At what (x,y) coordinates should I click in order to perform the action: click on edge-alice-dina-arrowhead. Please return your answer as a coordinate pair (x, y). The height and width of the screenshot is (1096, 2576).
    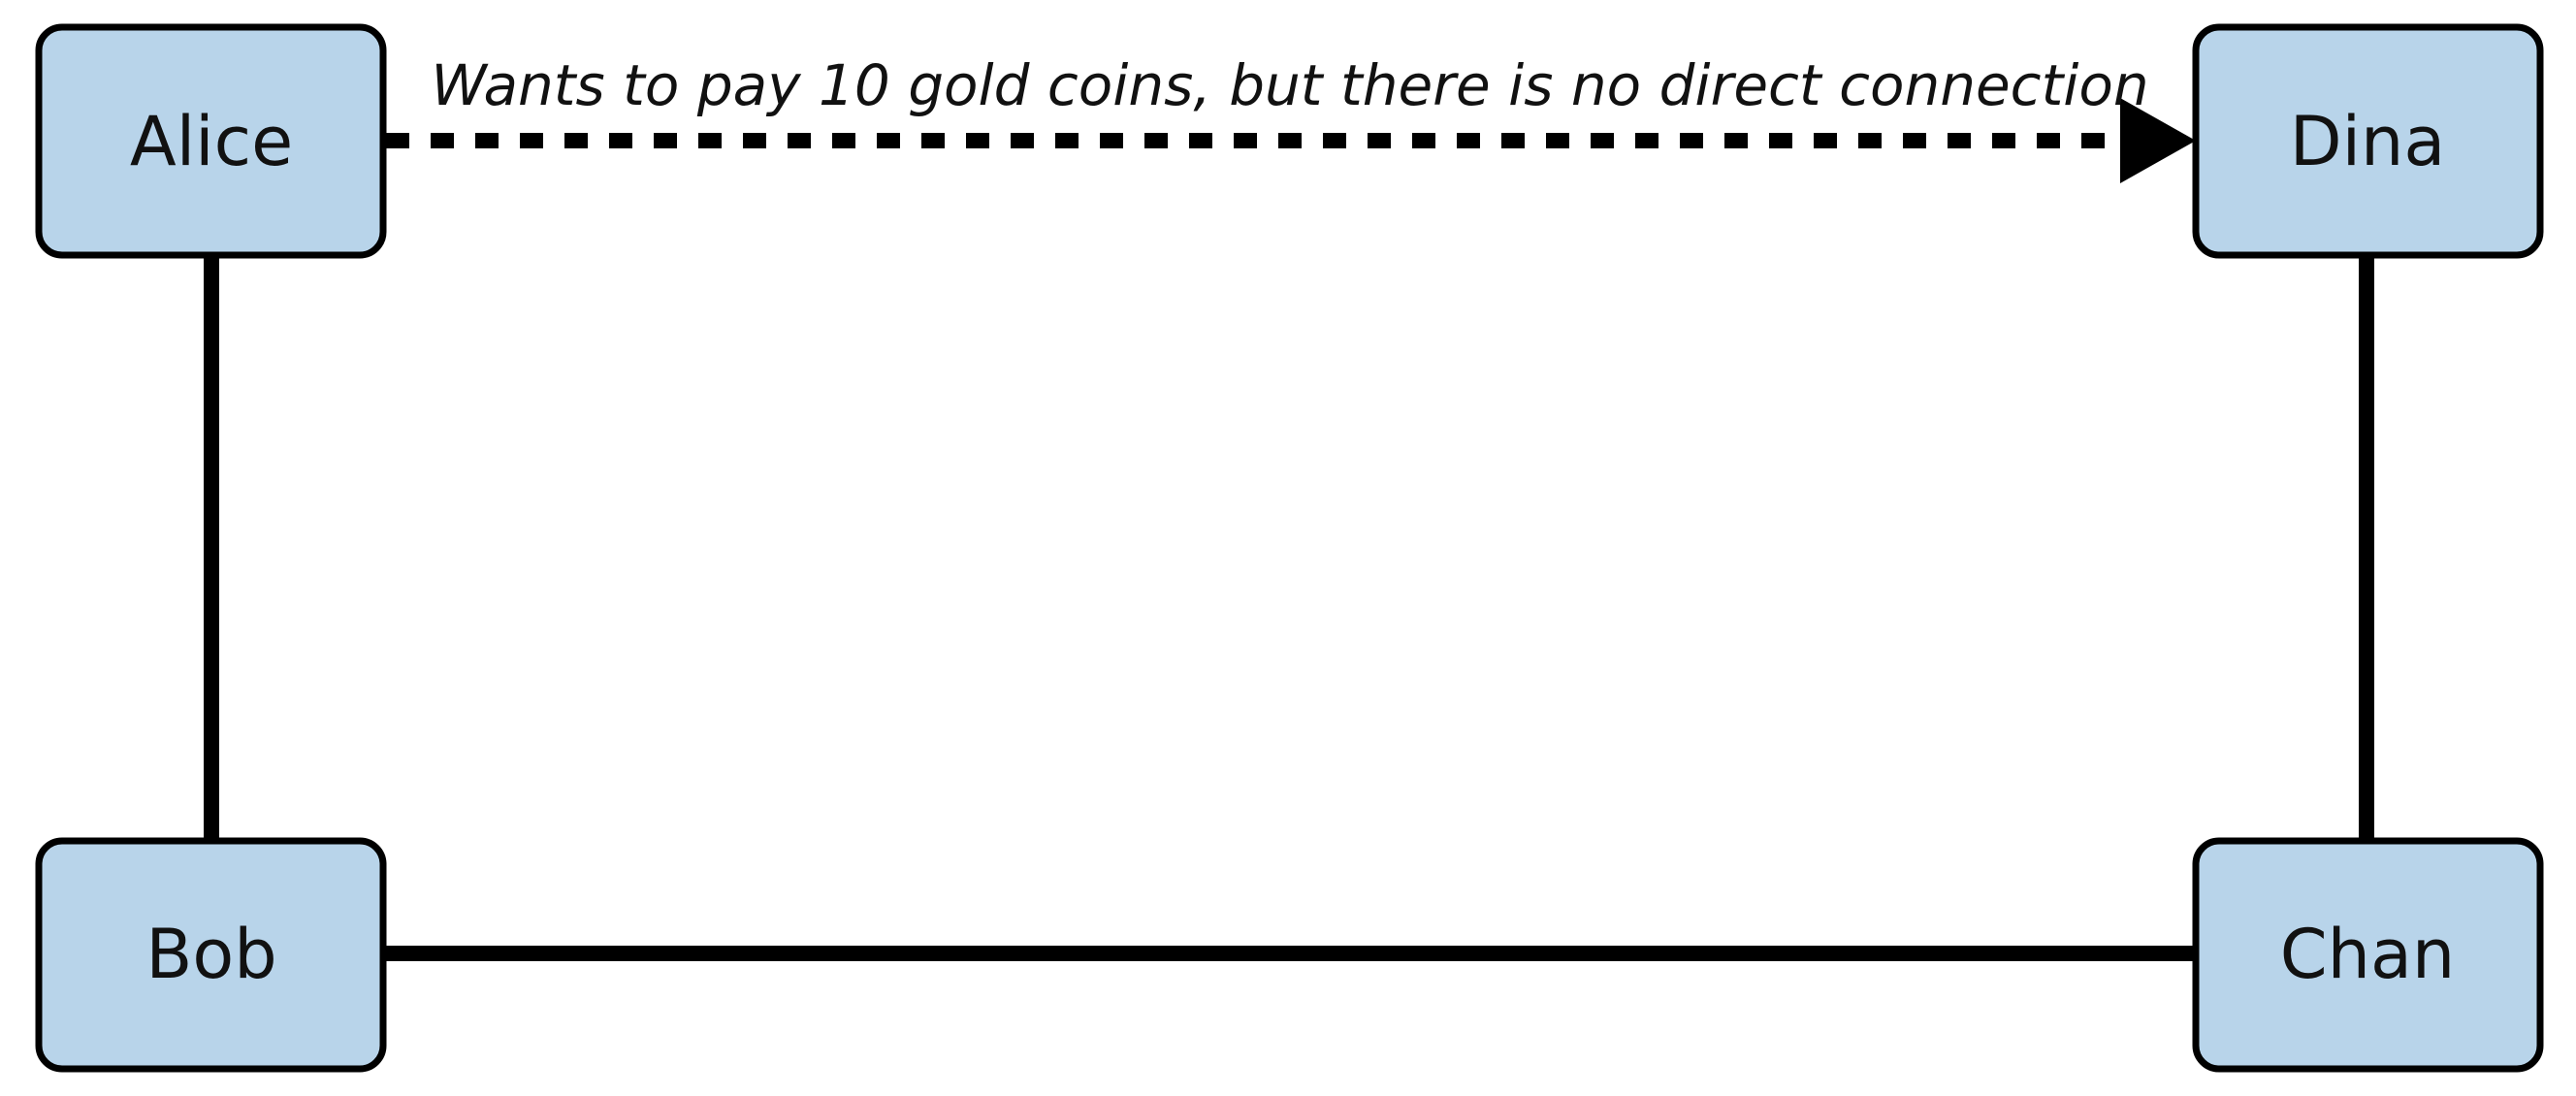
    Looking at the image, I should click on (2158, 141).